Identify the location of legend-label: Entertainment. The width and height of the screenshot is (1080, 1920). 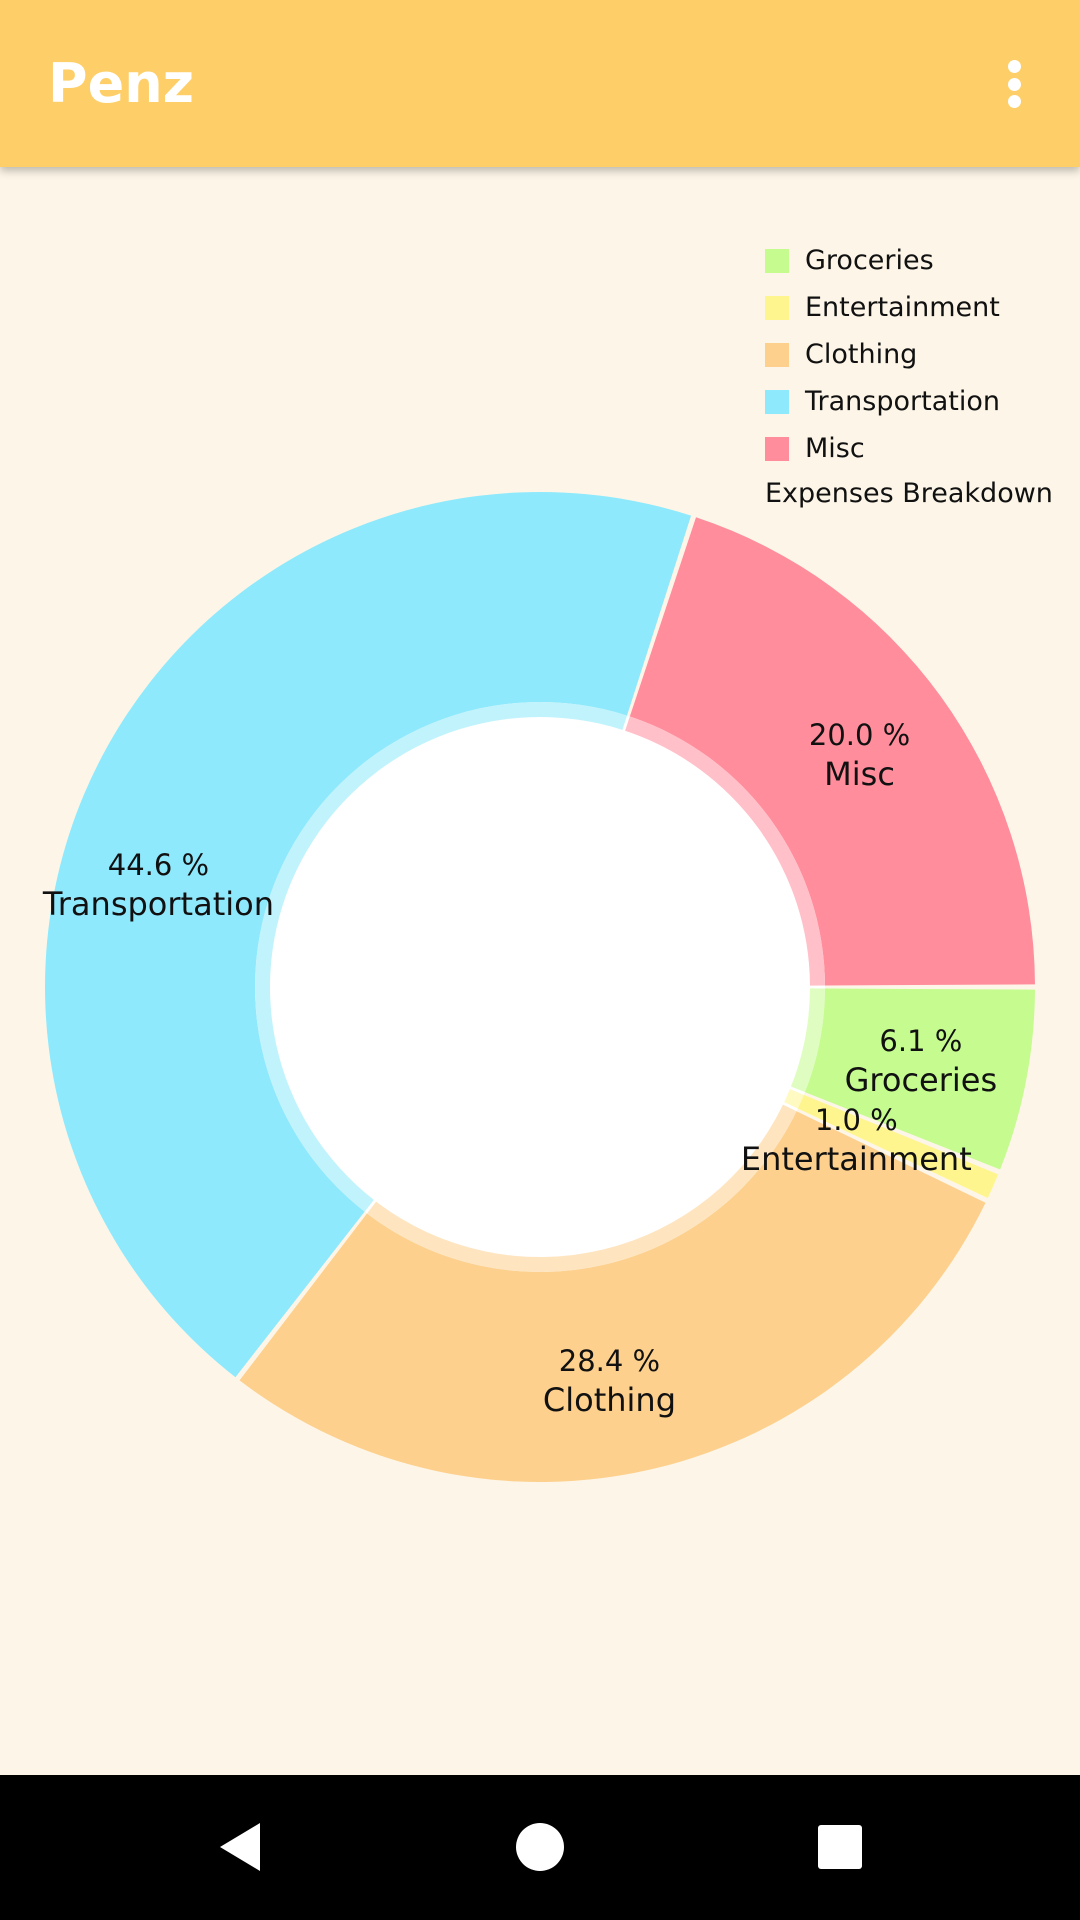
(902, 307).